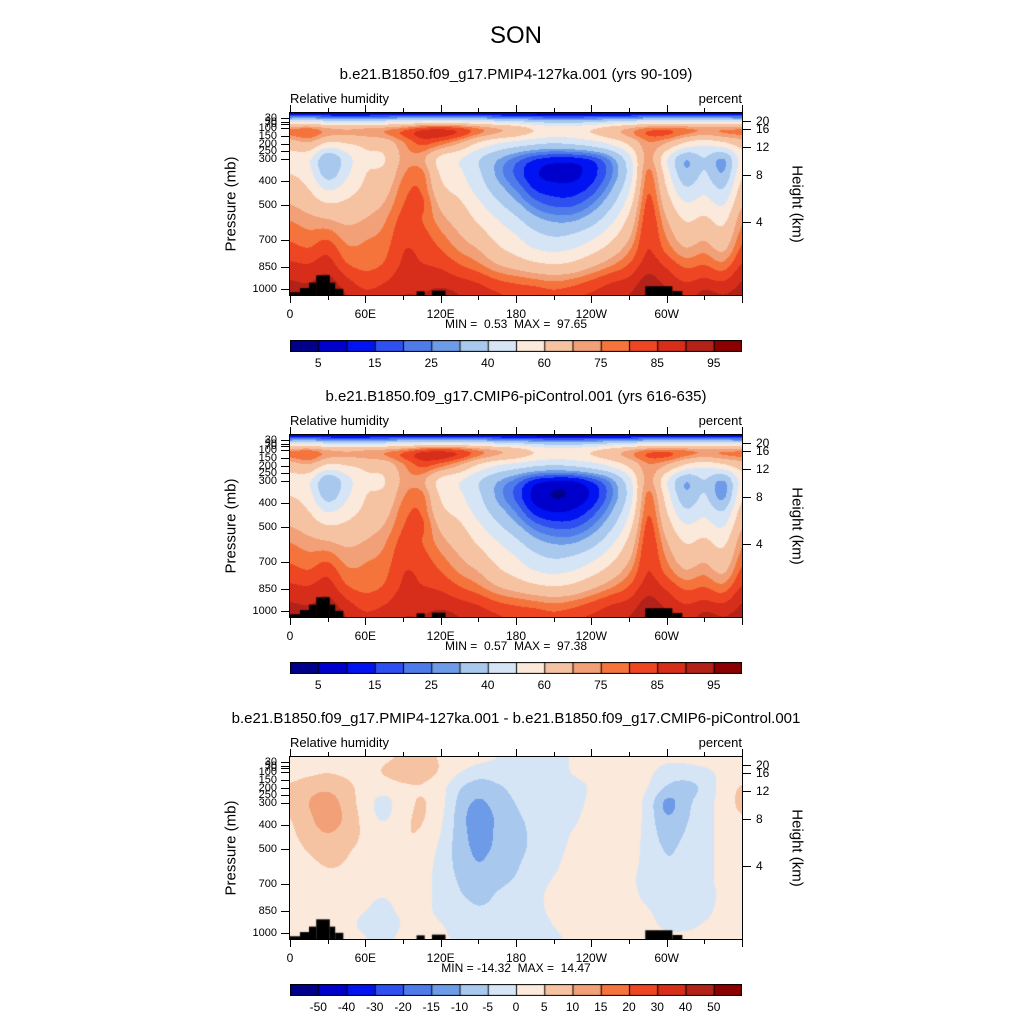  What do you see at coordinates (629, 1007) in the screenshot?
I see `colorbar-label: 20` at bounding box center [629, 1007].